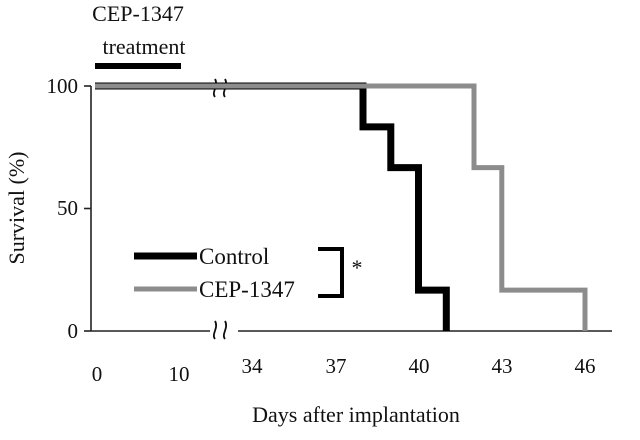  Describe the element at coordinates (16, 207) in the screenshot. I see `y-axis-title: Survival (%)` at that location.